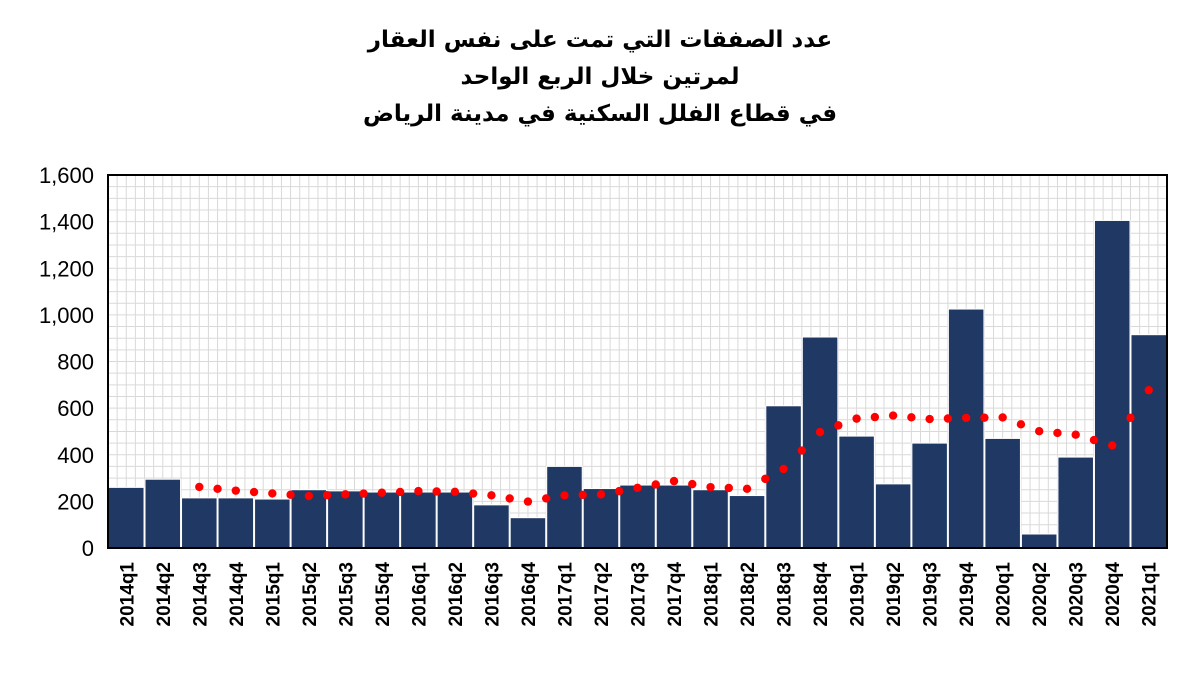 Image resolution: width=1200 pixels, height=676 pixels. Describe the element at coordinates (931, 594) in the screenshot. I see `x-tick-label-2019q3: 2019q3` at that location.